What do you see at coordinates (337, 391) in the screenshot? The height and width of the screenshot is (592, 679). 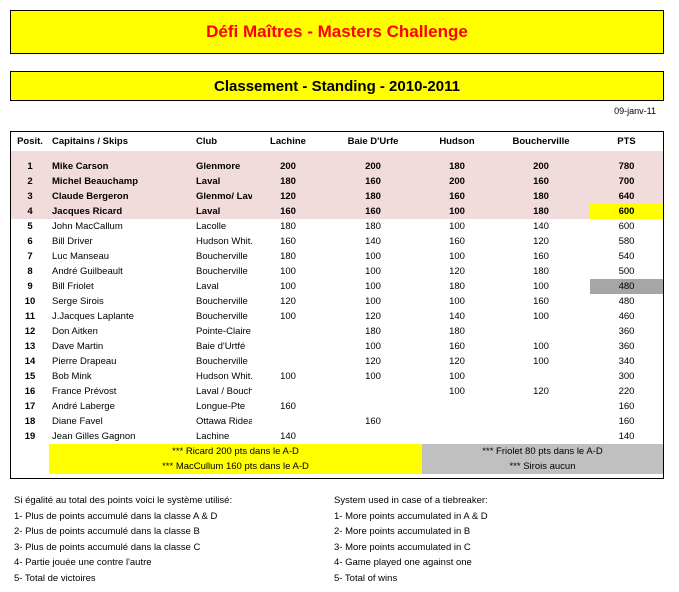 I see `table-row: 16 France Prévost Laval / Boucher 100 120 220` at bounding box center [337, 391].